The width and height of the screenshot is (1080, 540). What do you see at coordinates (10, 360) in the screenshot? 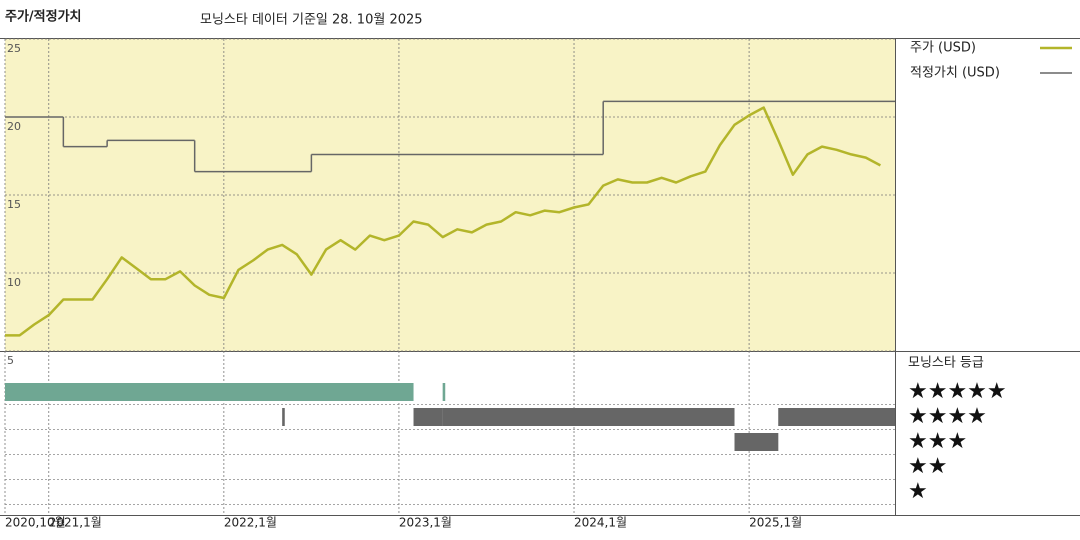
I see `y-tick-label: 5` at bounding box center [10, 360].